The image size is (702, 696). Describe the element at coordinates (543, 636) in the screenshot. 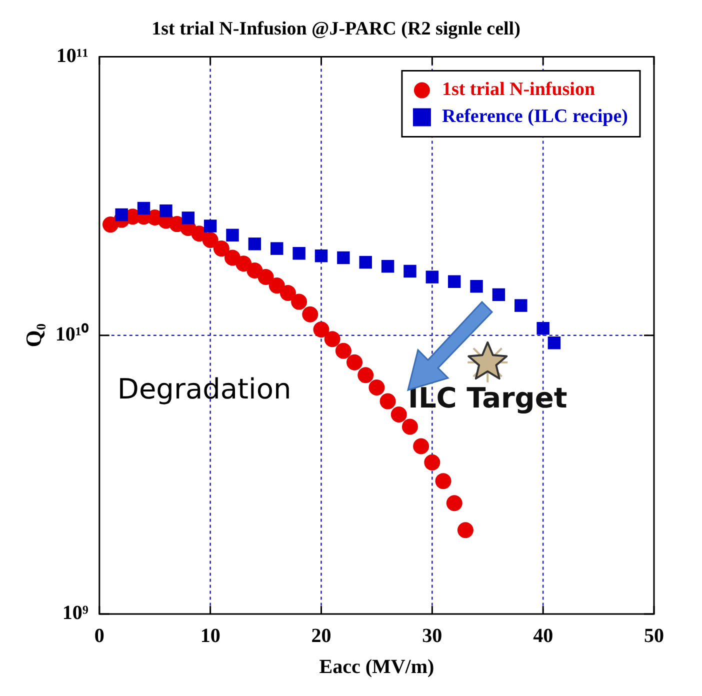

I see `x-tick-label: 40` at that location.